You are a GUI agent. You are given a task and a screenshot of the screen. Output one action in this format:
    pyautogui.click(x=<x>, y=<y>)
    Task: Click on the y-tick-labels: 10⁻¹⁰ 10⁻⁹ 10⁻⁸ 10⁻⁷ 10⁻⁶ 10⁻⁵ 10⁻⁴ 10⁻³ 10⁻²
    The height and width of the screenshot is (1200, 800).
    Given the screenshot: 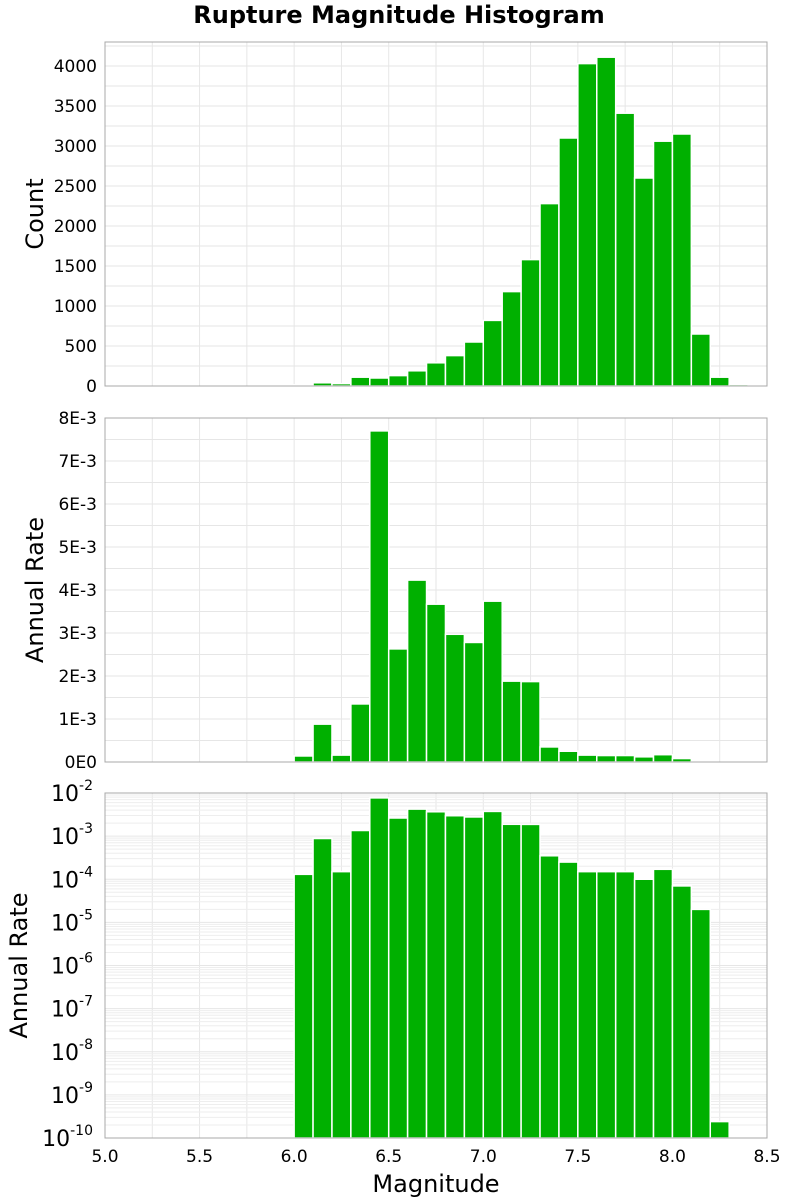 What is the action you would take?
    pyautogui.click(x=67, y=965)
    